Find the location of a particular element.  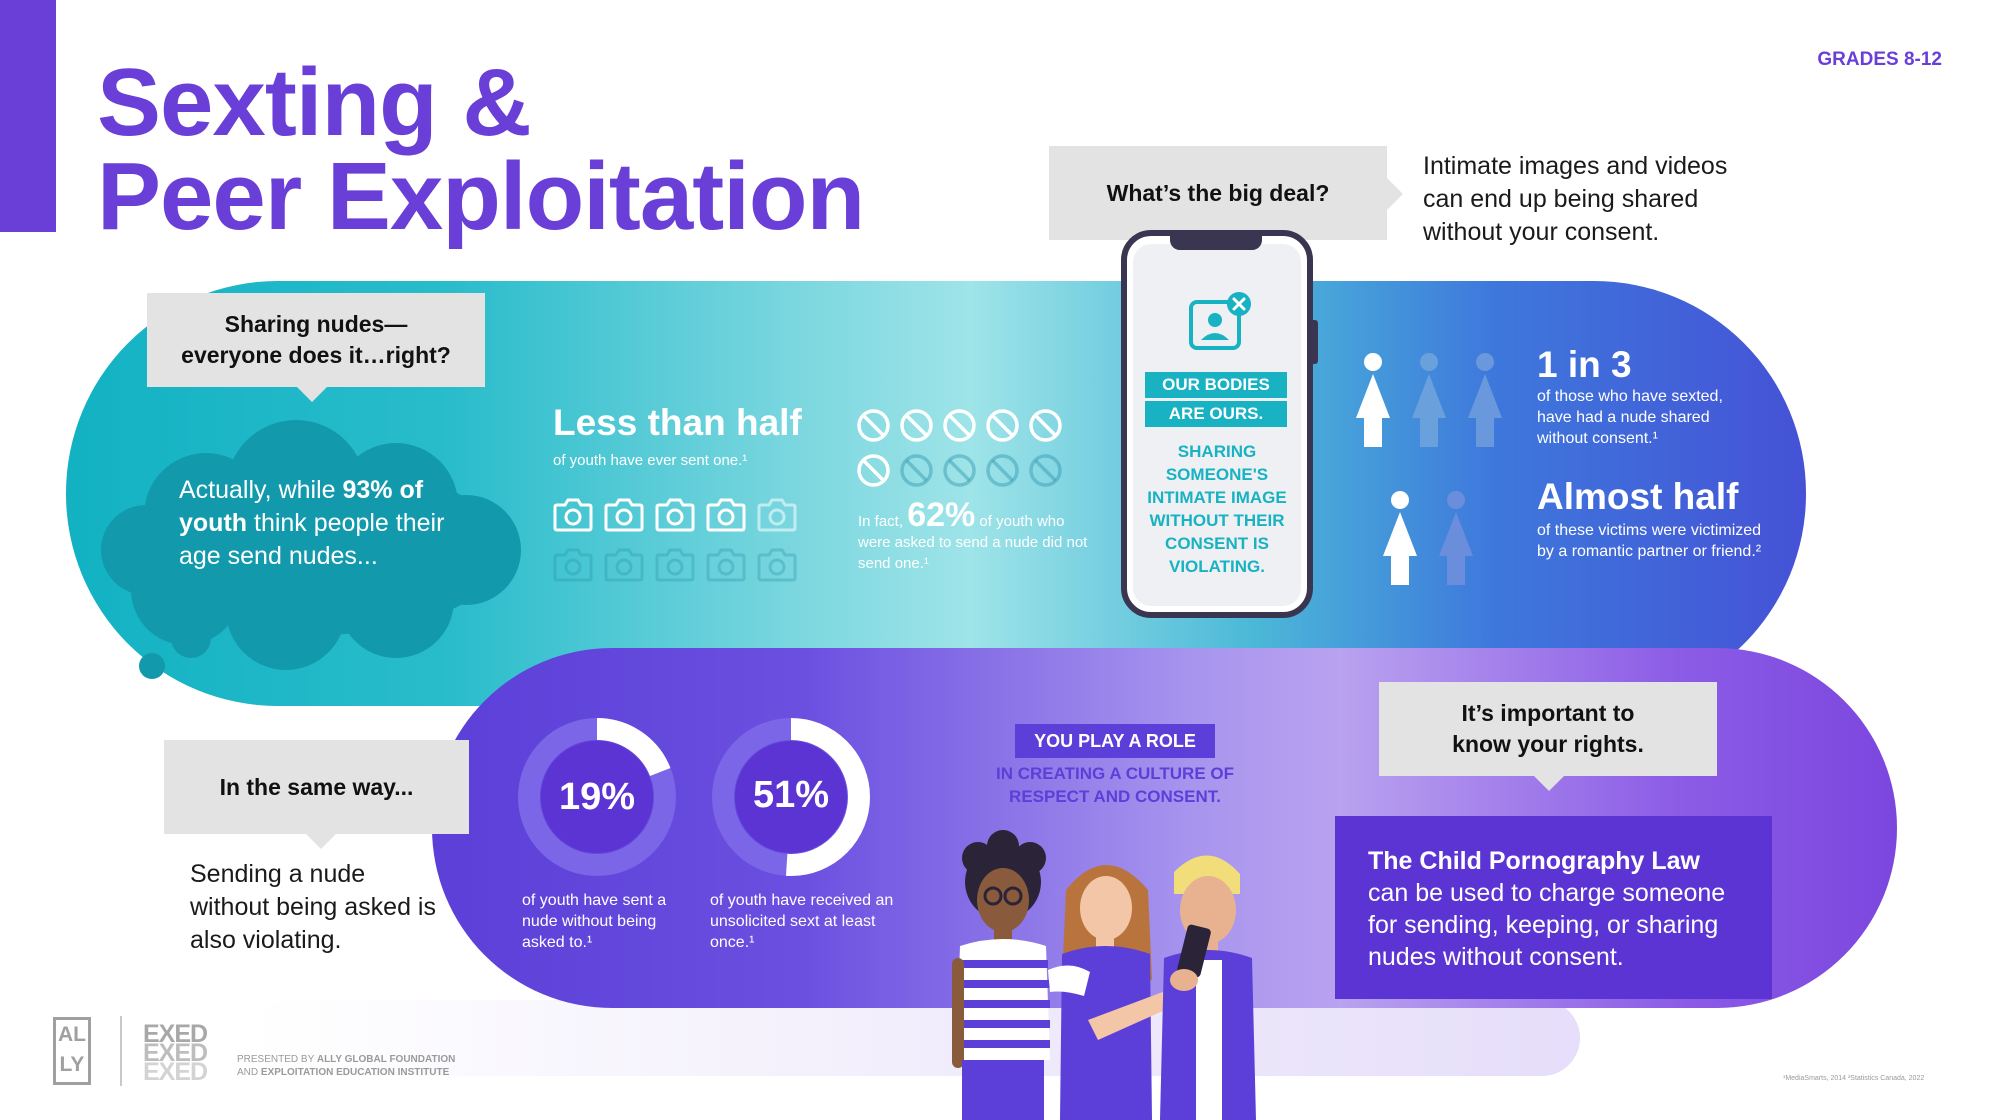

teen-left is located at coordinates (1001, 975).